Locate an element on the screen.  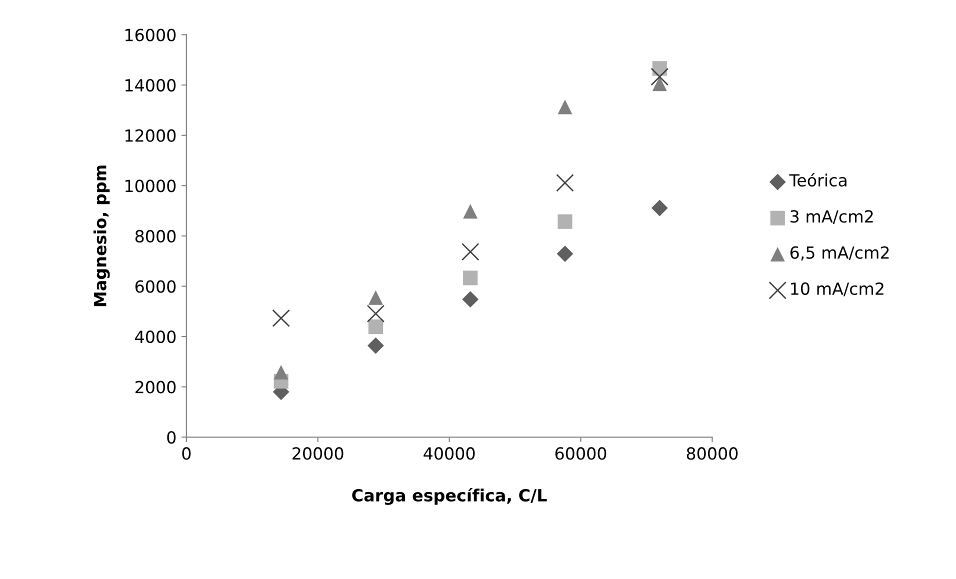
legend-label: Teórica is located at coordinates (817, 180).